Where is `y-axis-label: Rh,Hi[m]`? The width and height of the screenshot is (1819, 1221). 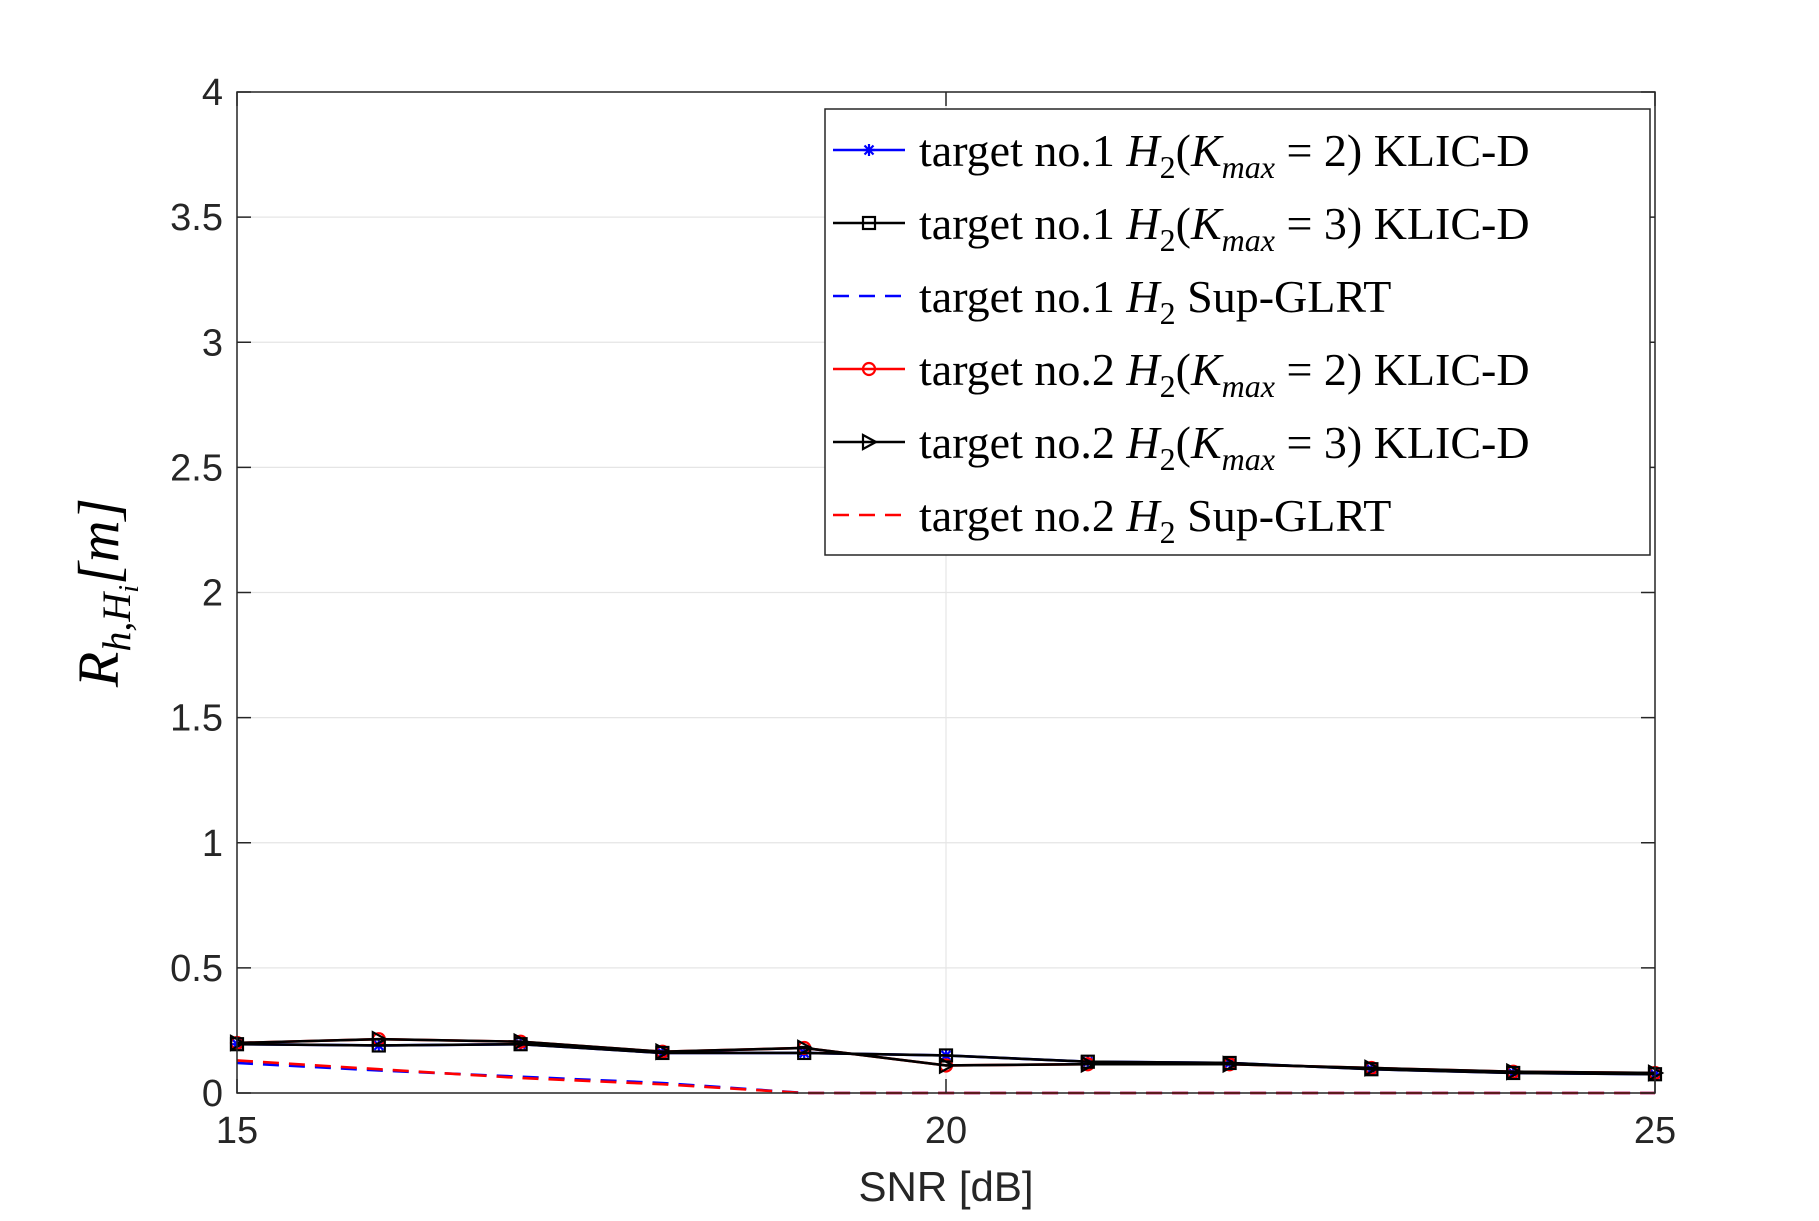 y-axis-label: Rh,Hi[m] is located at coordinates (105, 593).